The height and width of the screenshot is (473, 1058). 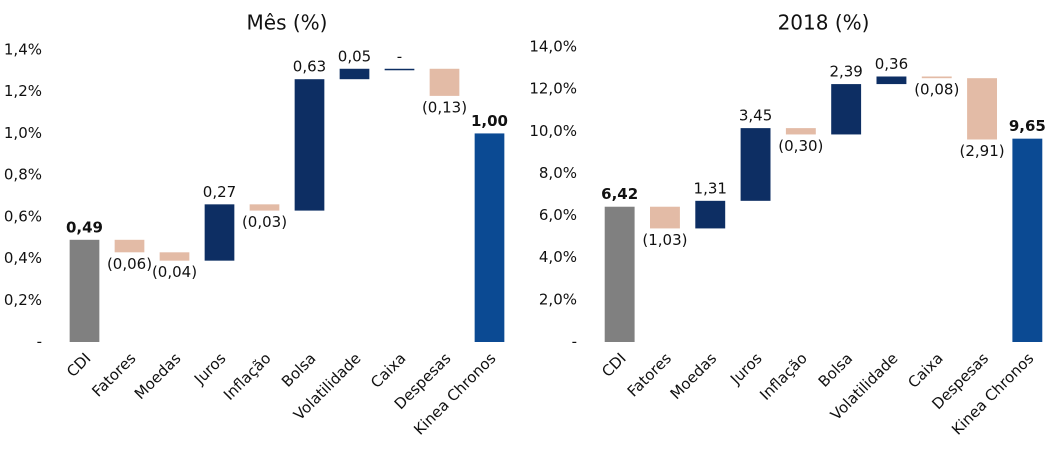 I want to click on value-label: 0,36, so click(x=891, y=64).